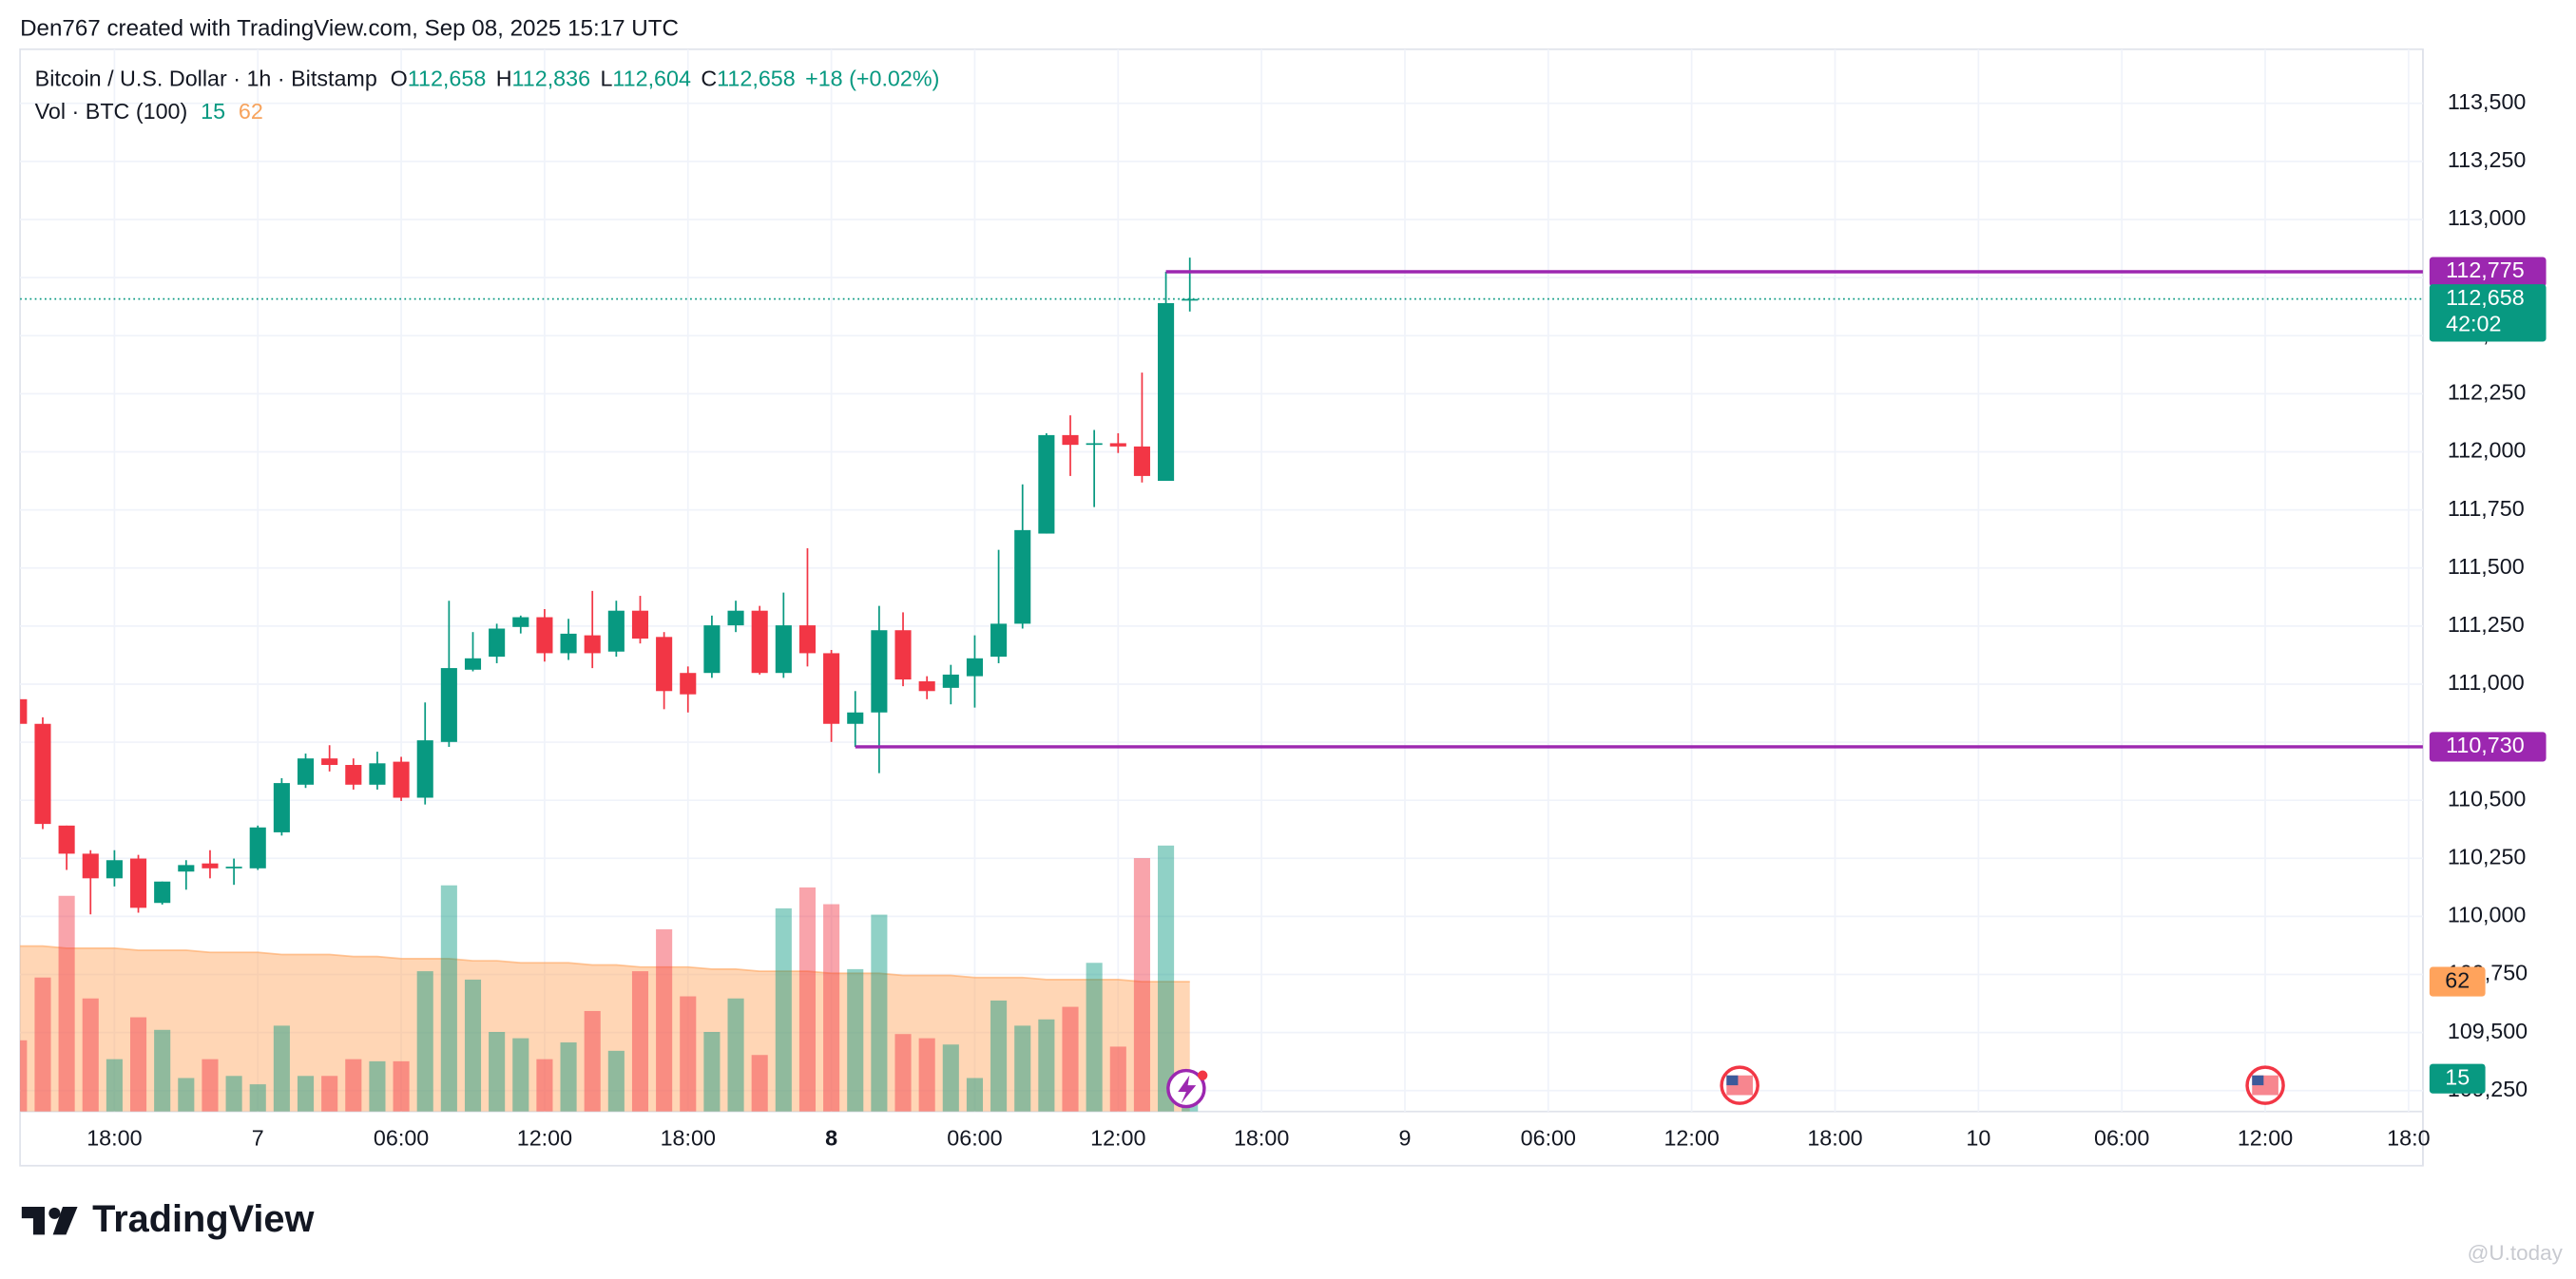 The image size is (2576, 1279). I want to click on volume-badge, so click(2457, 1078).